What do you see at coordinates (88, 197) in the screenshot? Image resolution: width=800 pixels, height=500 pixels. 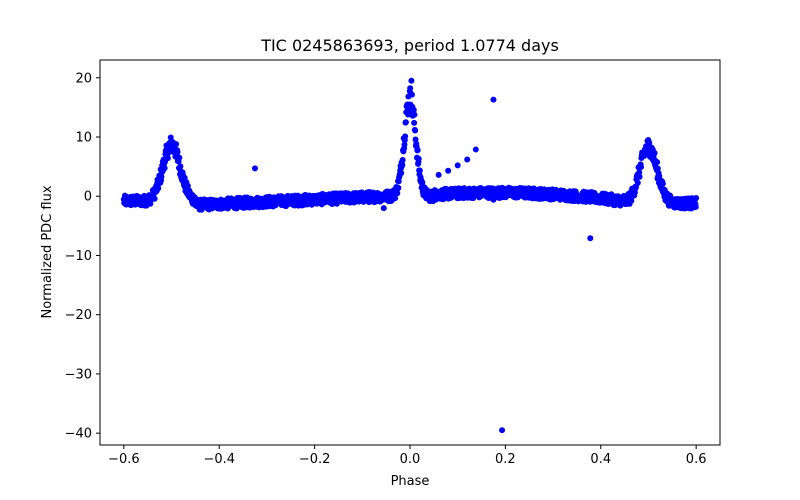 I see `y-tick-label: 0` at bounding box center [88, 197].